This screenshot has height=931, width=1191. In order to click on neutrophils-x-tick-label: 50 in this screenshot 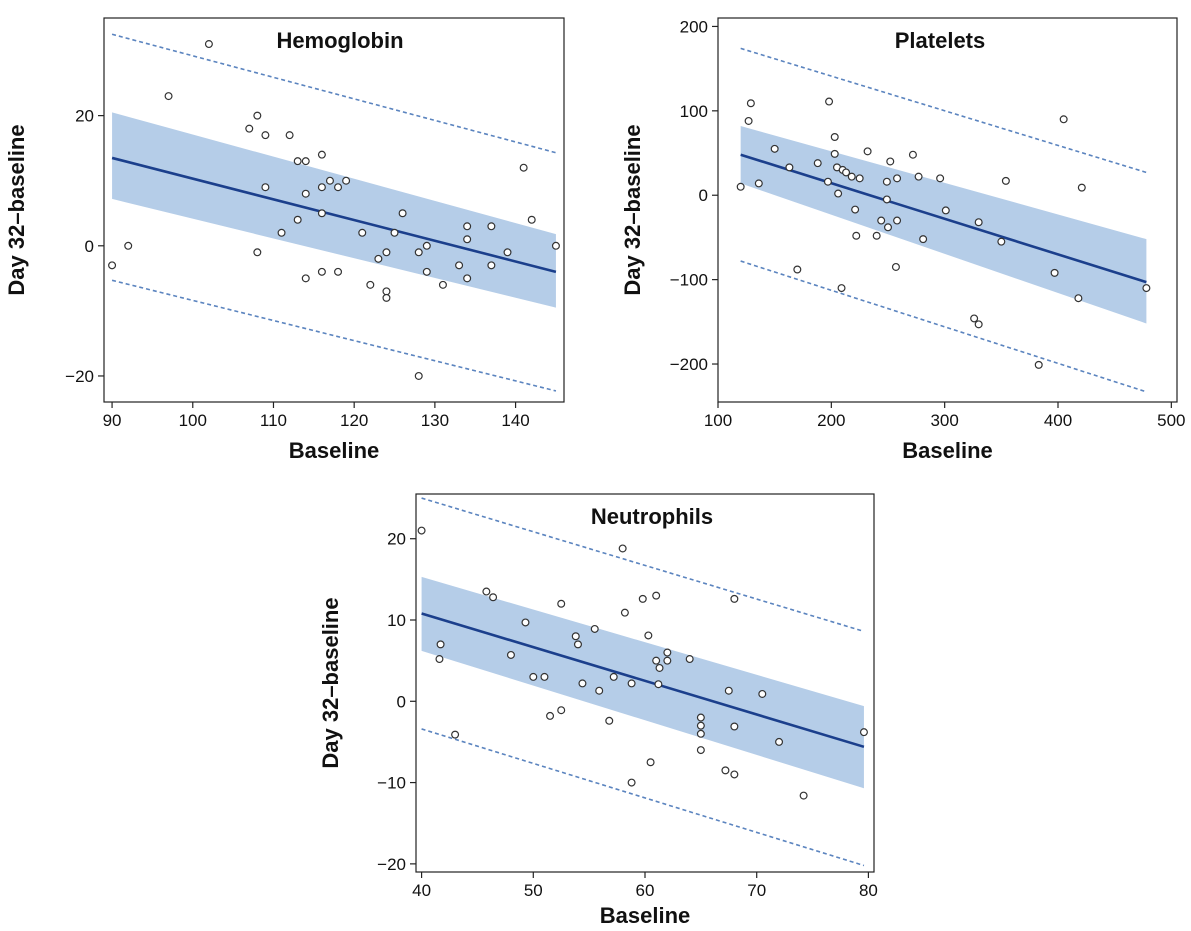, I will do `click(533, 890)`.